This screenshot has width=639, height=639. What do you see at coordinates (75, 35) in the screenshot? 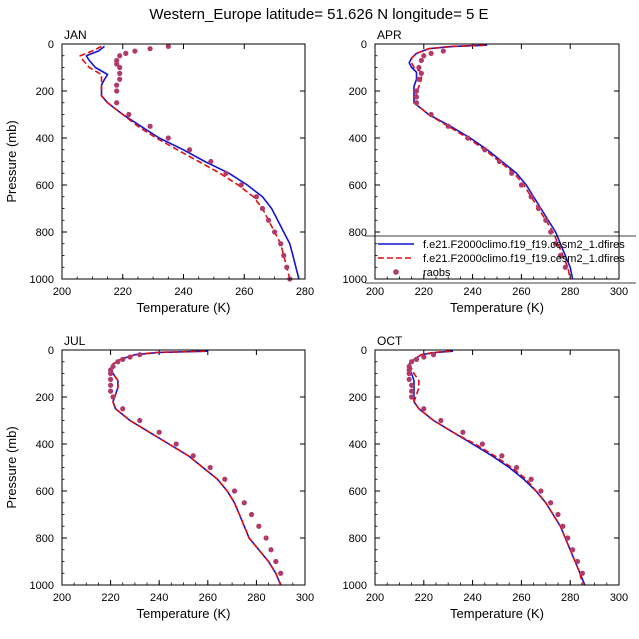
I see `panel-label: JAN` at bounding box center [75, 35].